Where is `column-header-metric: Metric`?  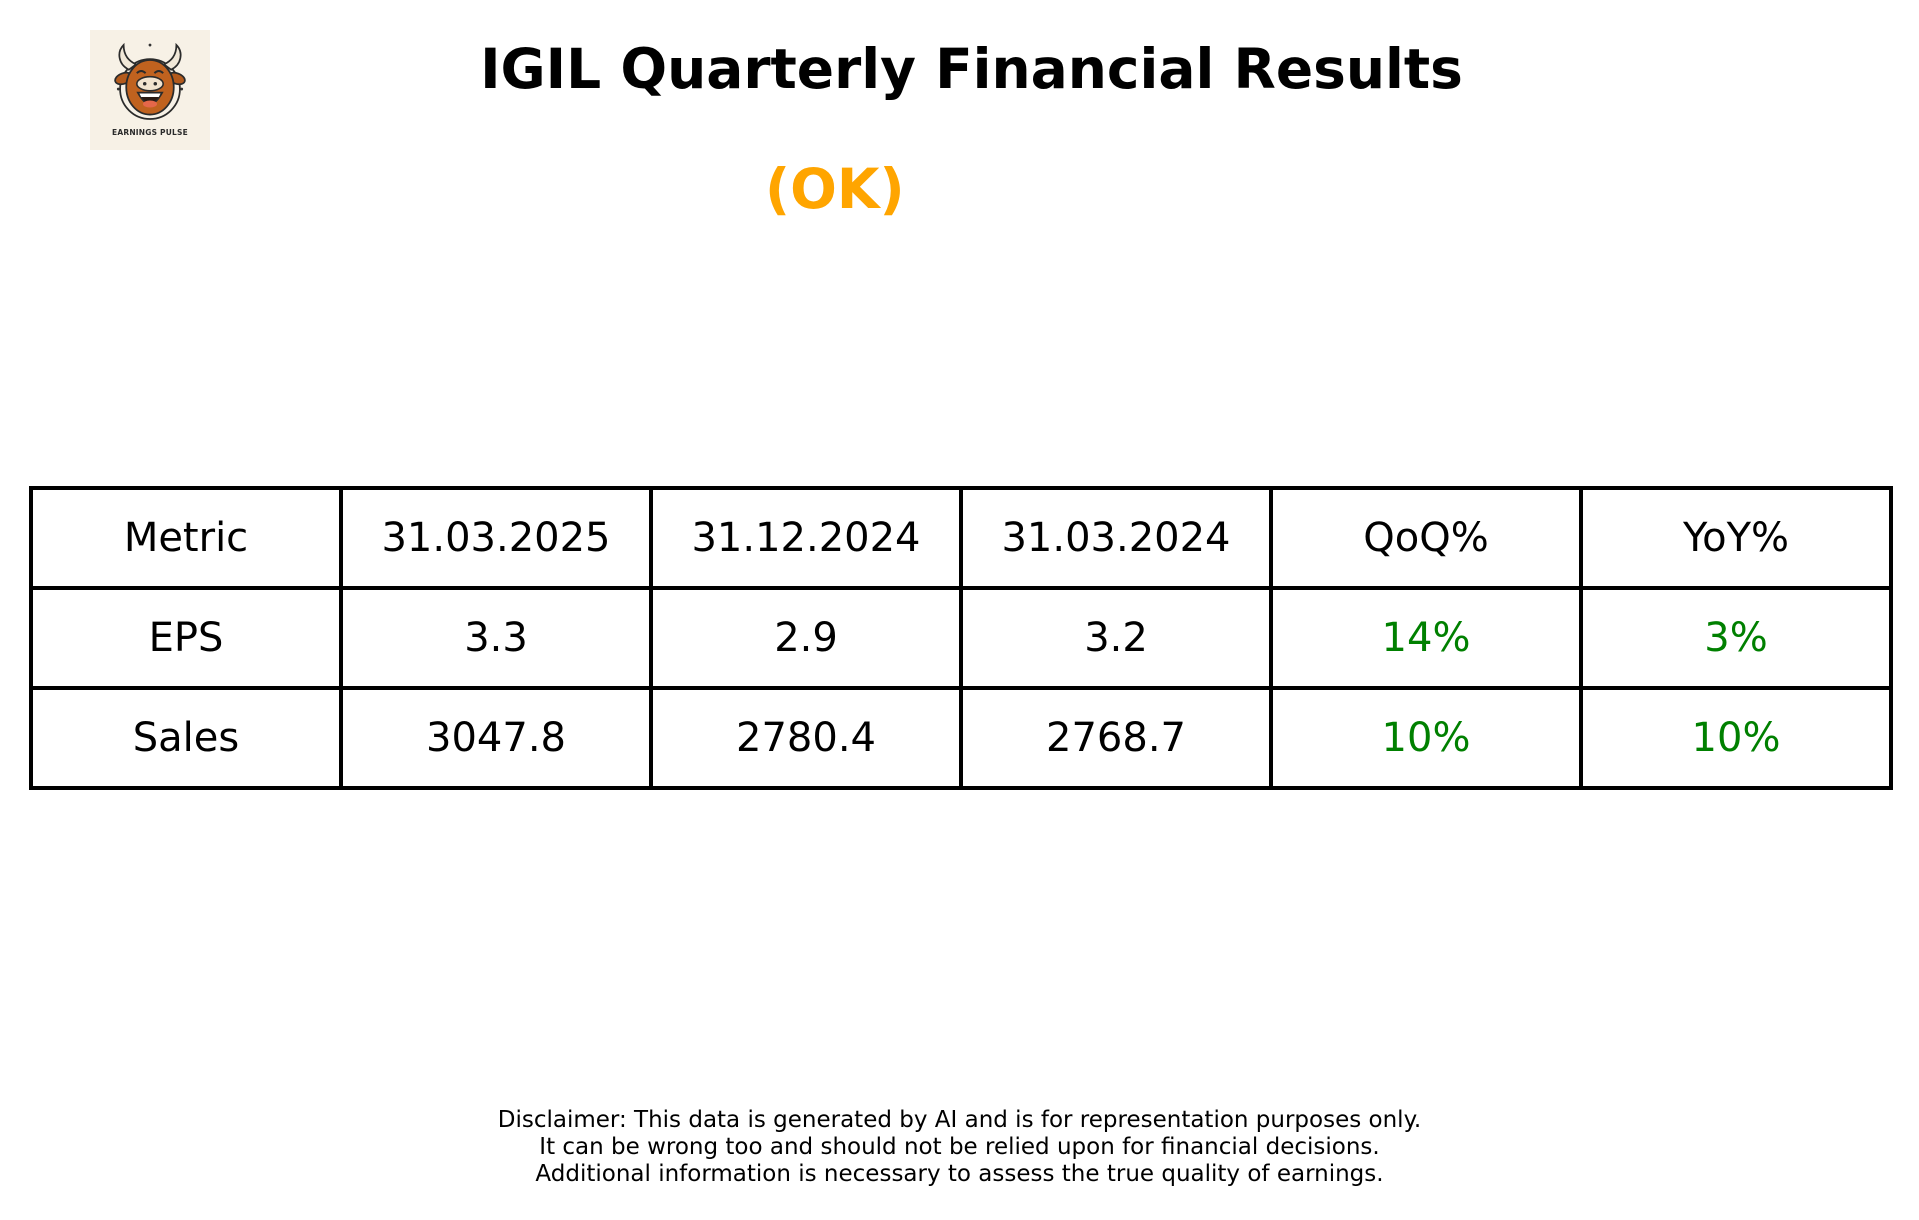
column-header-metric: Metric is located at coordinates (186, 538).